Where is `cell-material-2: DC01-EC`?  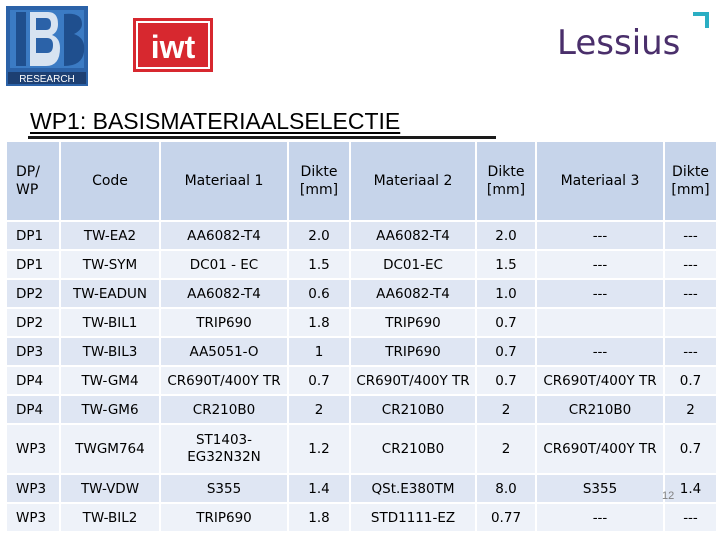
cell-material-2: DC01-EC is located at coordinates (414, 265).